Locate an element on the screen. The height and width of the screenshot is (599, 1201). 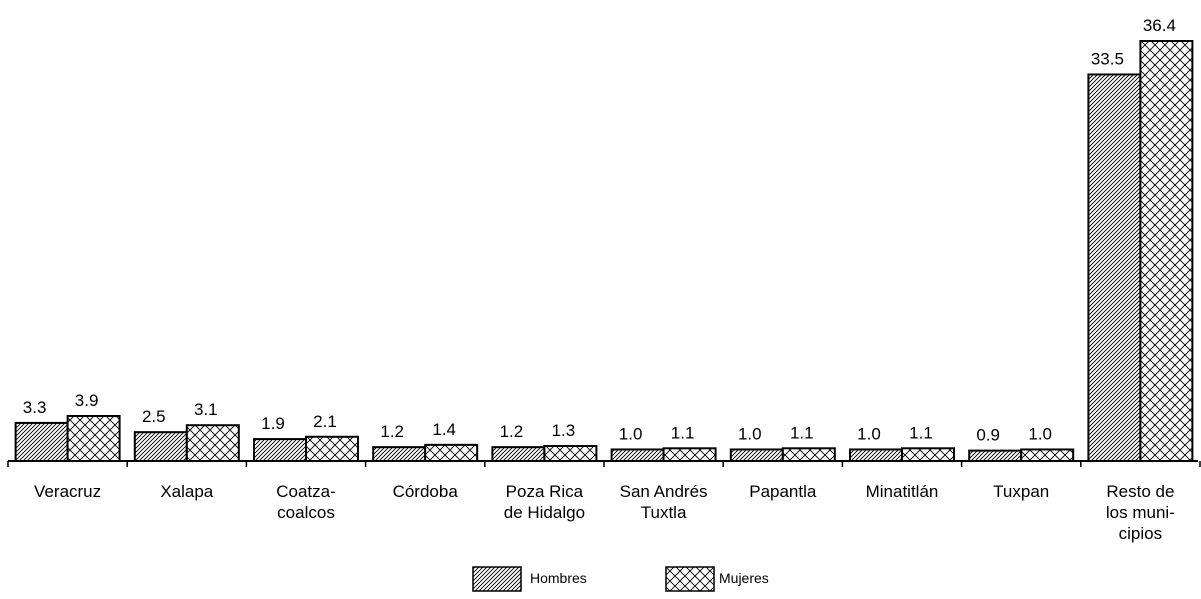
category-label-1: Xalapa is located at coordinates (186, 491).